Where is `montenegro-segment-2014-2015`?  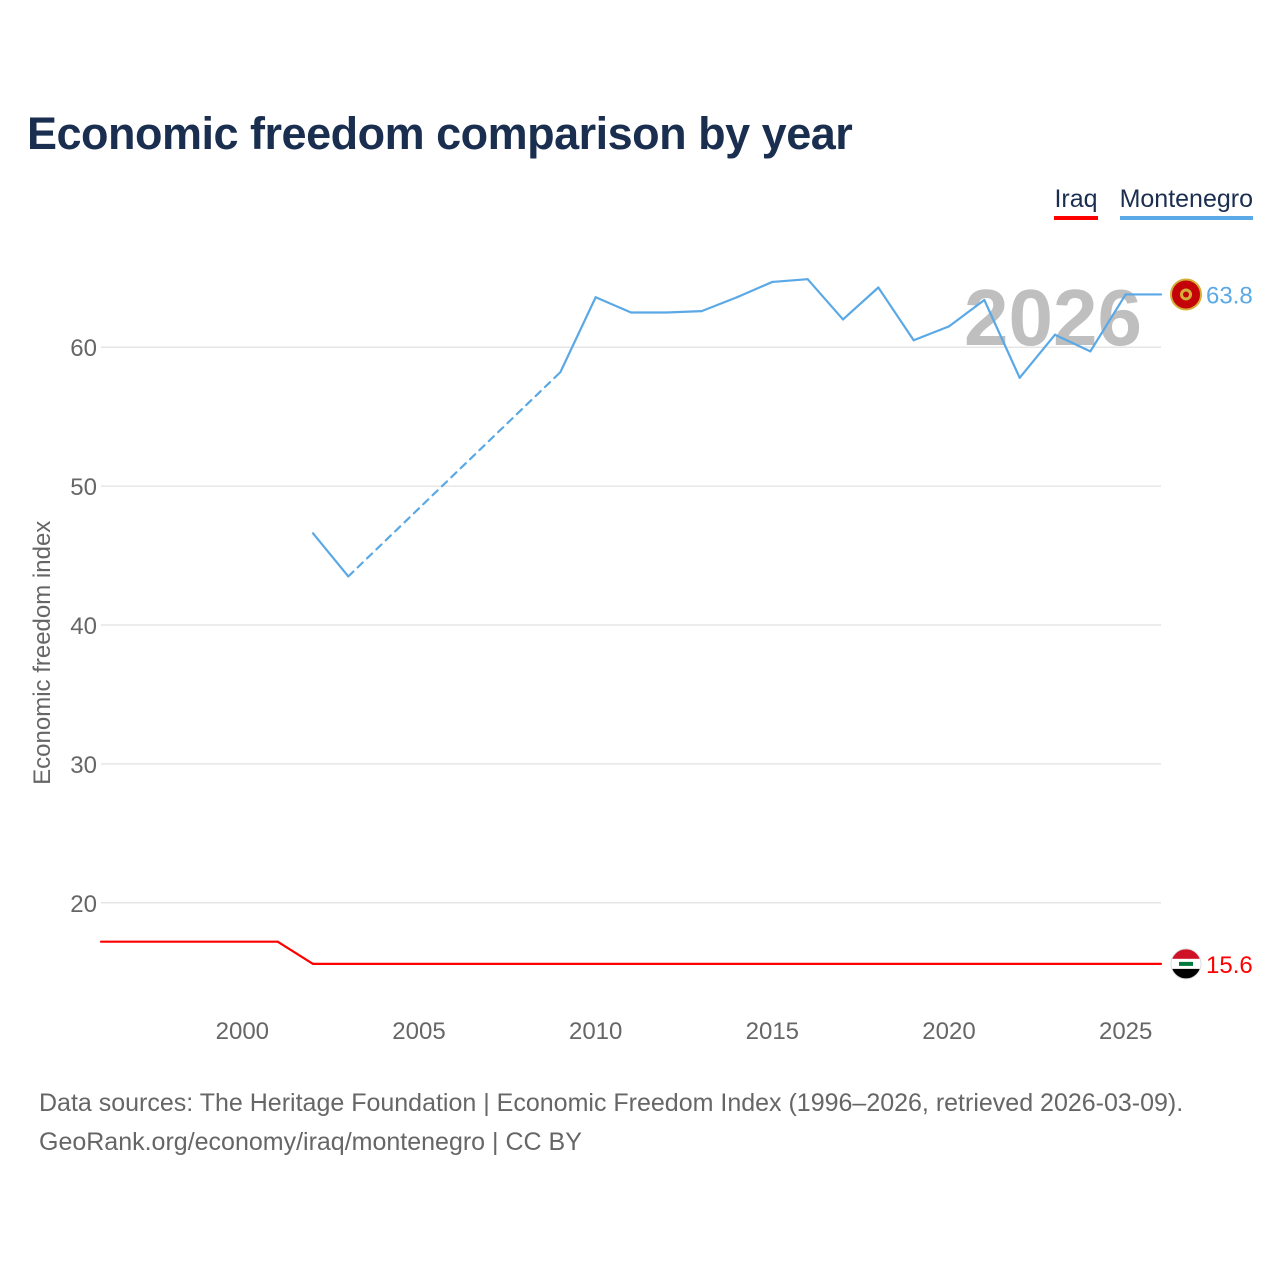
montenegro-segment-2014-2015 is located at coordinates (754, 289).